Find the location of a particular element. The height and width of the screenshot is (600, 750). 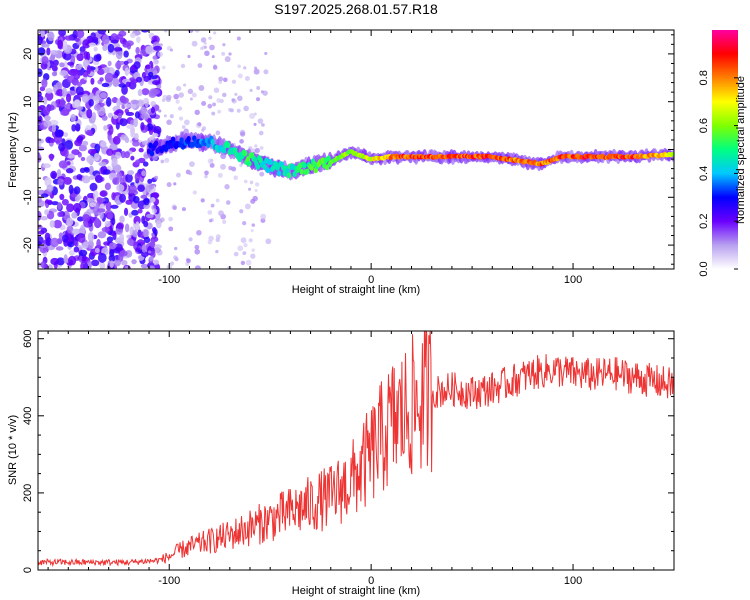

snr-x-label: Height of straight line (km) is located at coordinates (356, 591).